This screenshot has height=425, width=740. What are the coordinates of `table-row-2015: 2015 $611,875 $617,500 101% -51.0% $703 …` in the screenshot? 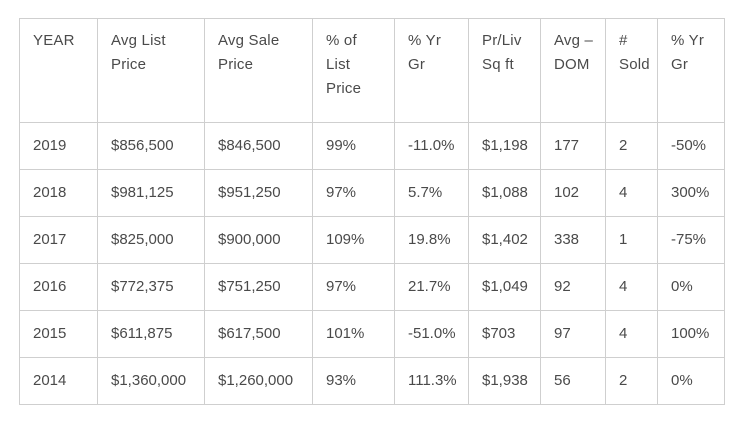 It's located at (372, 334).